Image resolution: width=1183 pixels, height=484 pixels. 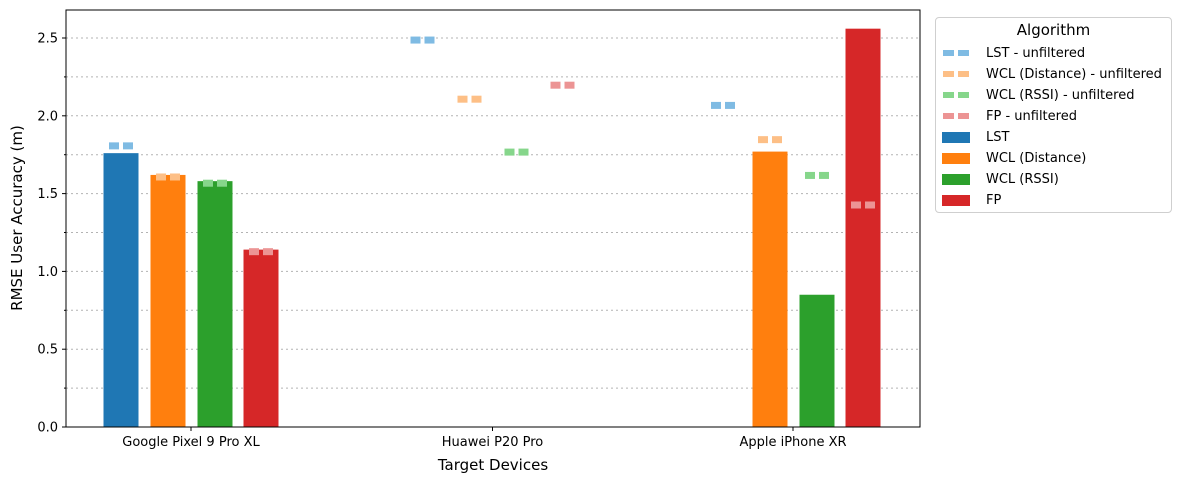 I want to click on legend-label: LST - unfiltered, so click(x=1036, y=53).